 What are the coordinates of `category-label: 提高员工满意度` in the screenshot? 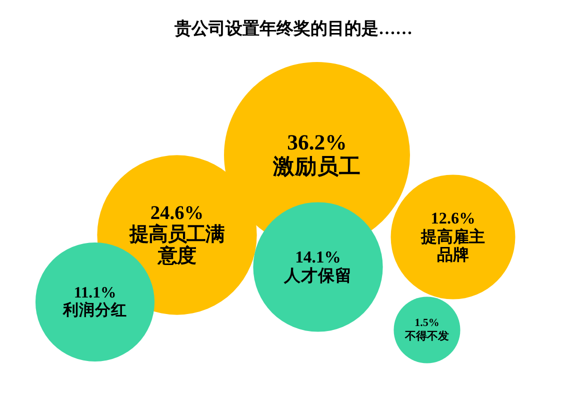 It's located at (176, 246).